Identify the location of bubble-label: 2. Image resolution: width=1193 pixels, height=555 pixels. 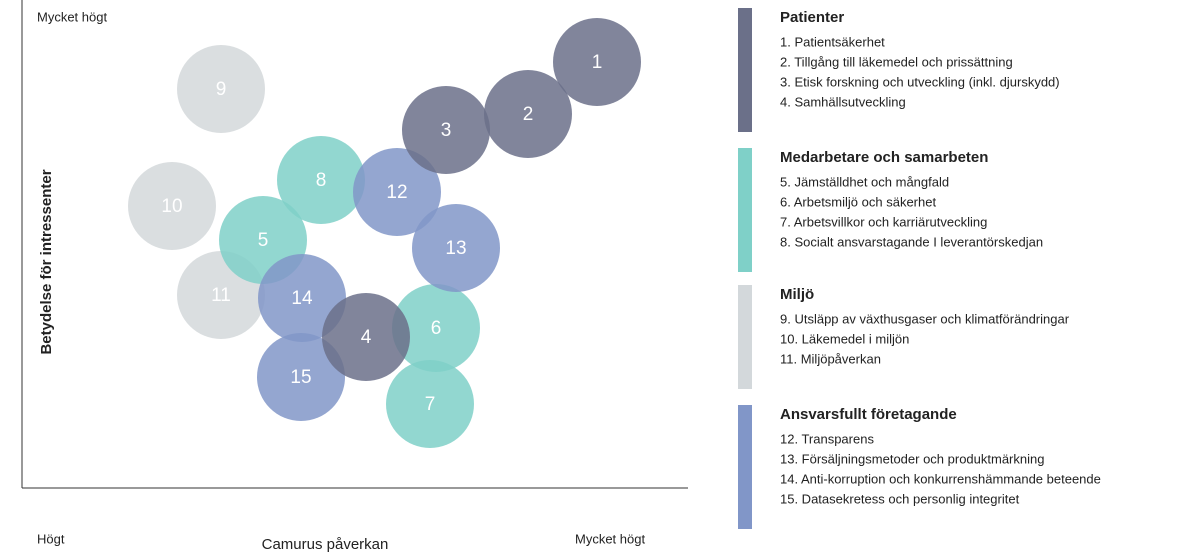
(528, 114).